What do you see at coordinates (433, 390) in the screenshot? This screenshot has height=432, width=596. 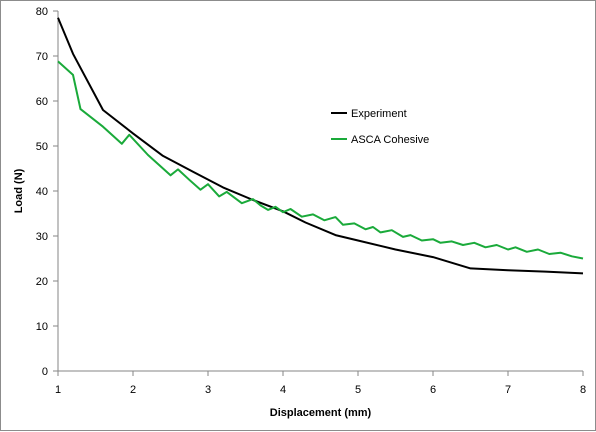 I see `x-tick-label: 6` at bounding box center [433, 390].